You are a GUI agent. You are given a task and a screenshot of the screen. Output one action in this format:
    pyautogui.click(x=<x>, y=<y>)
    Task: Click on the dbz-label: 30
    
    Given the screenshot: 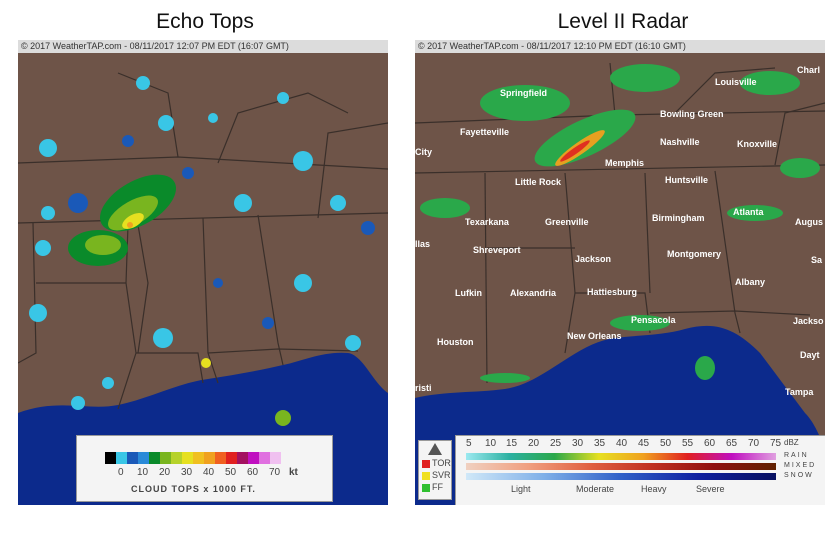 What is the action you would take?
    pyautogui.click(x=578, y=443)
    